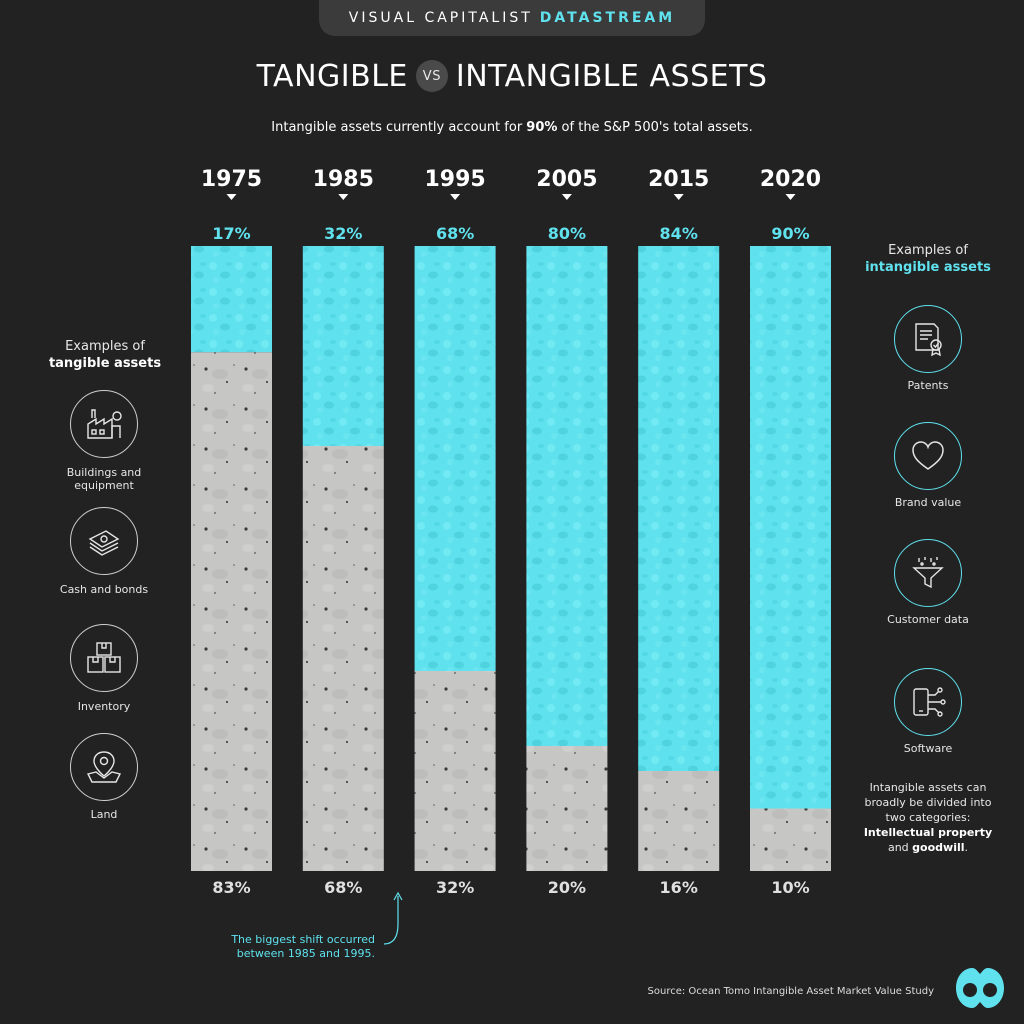 The height and width of the screenshot is (1024, 1024). What do you see at coordinates (104, 589) in the screenshot?
I see `tangible-label-cash: Cash and bonds` at bounding box center [104, 589].